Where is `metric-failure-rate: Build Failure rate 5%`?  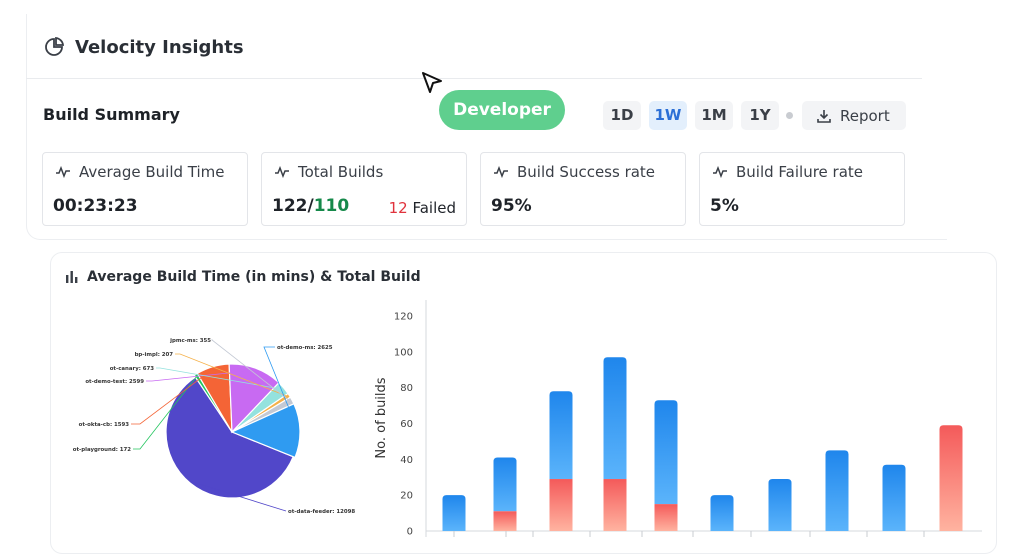
metric-failure-rate: Build Failure rate 5% is located at coordinates (802, 189).